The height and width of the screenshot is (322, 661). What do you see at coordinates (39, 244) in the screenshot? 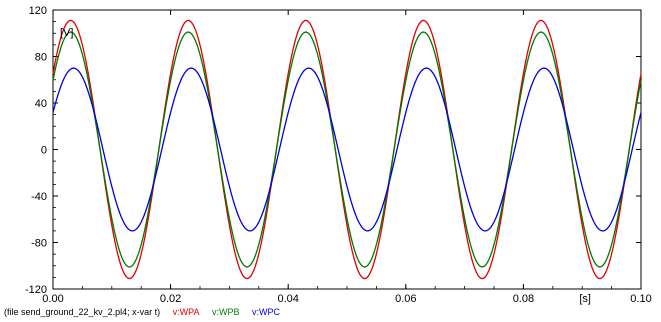
I see `y-tick-label: -80` at bounding box center [39, 244].